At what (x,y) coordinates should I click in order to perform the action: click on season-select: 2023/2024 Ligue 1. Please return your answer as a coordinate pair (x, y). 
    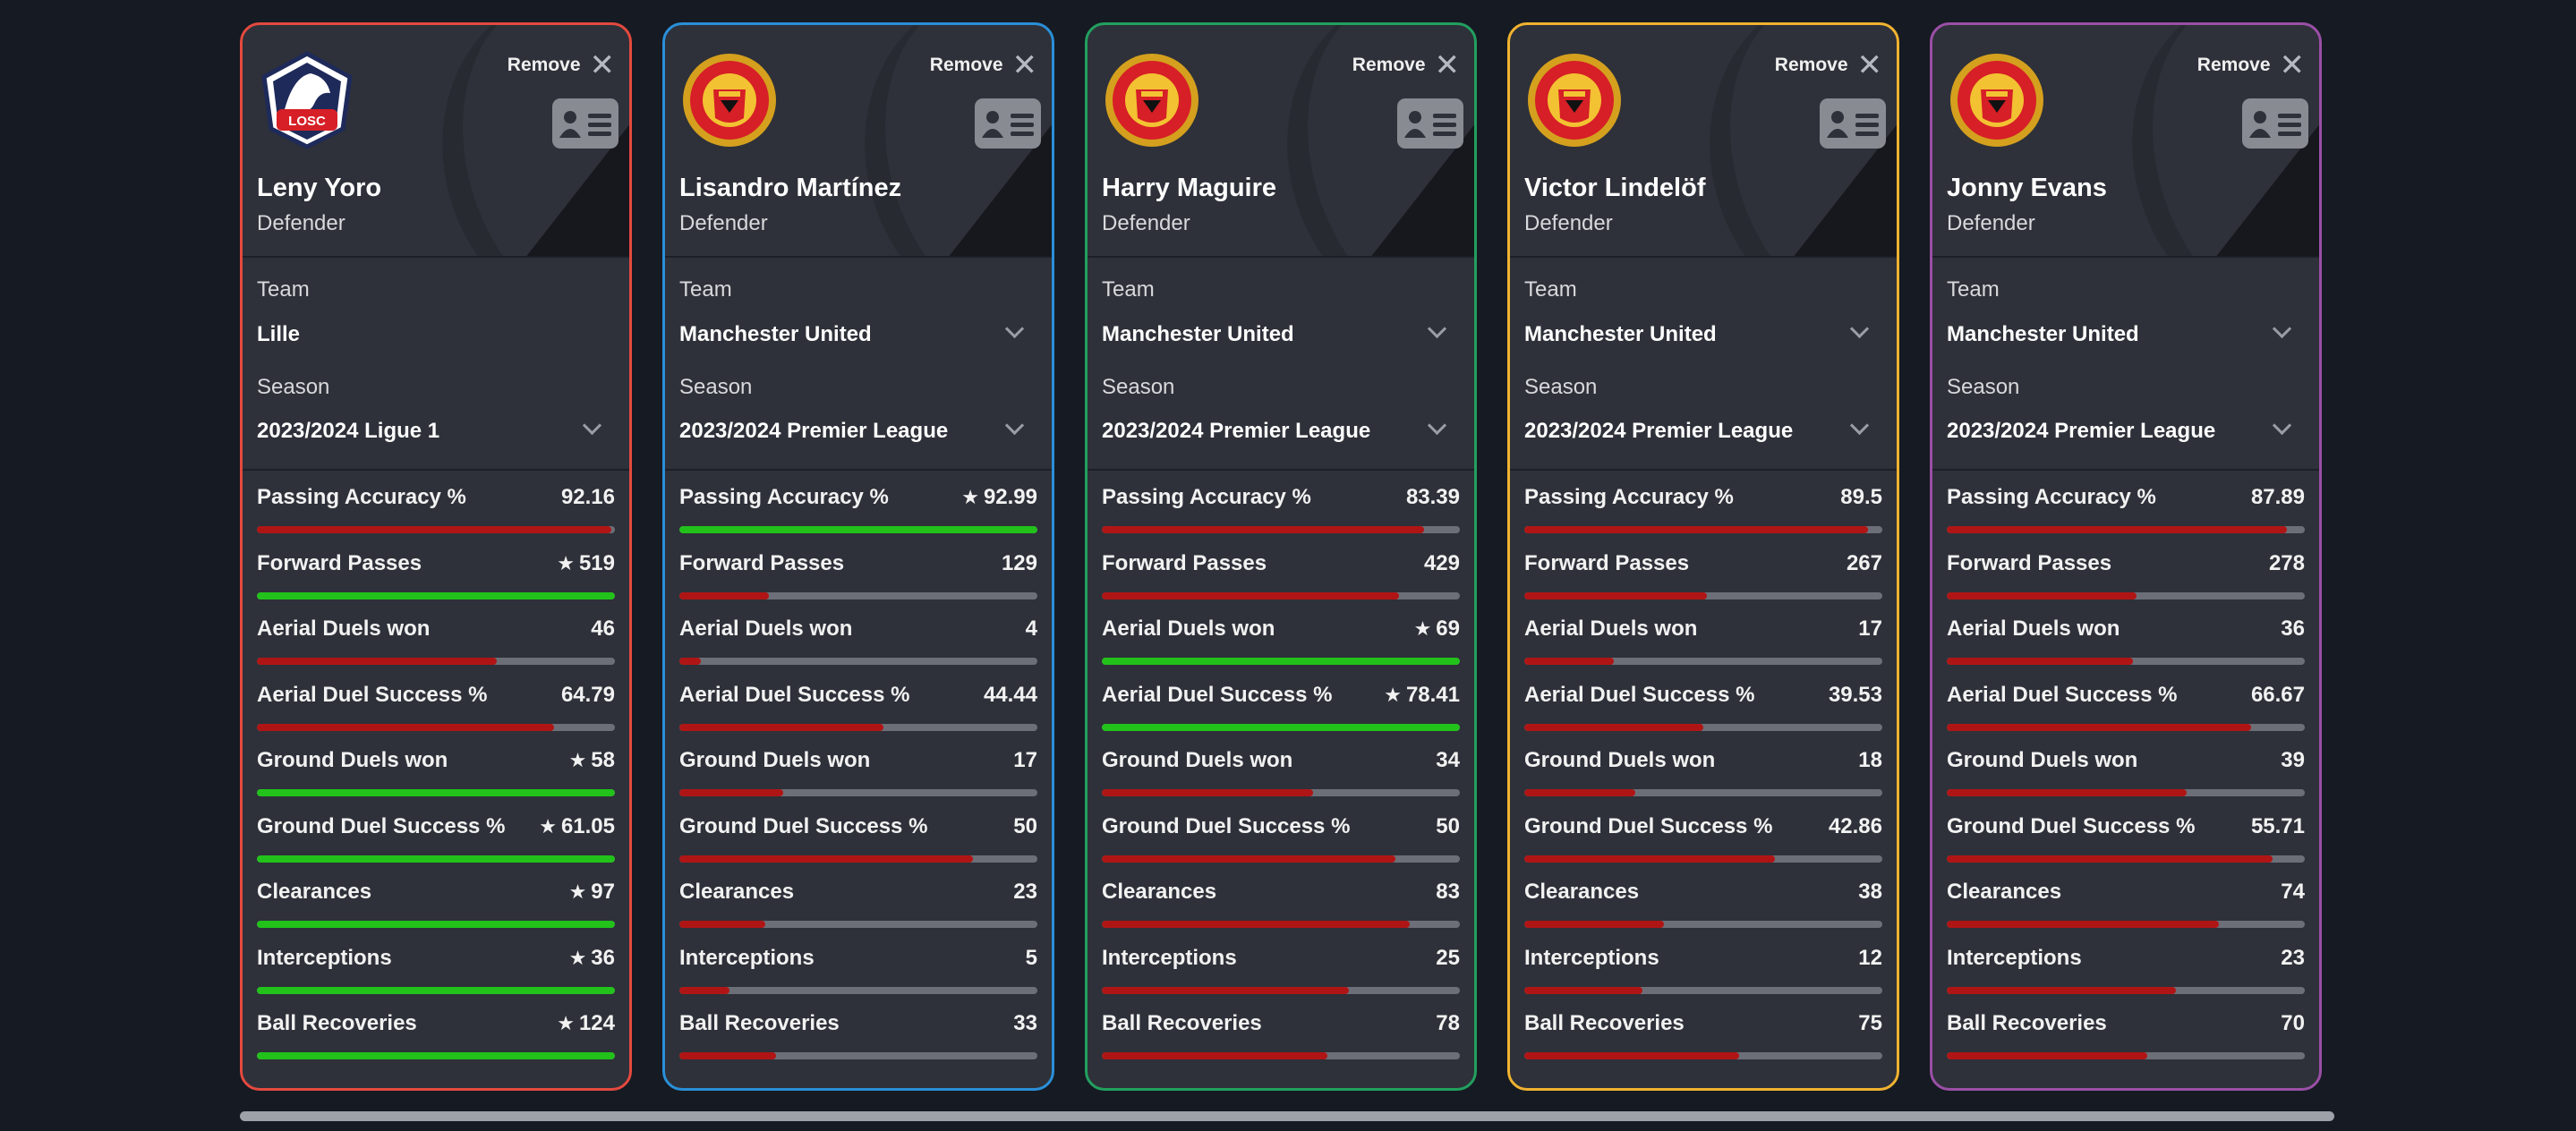
    Looking at the image, I should click on (348, 431).